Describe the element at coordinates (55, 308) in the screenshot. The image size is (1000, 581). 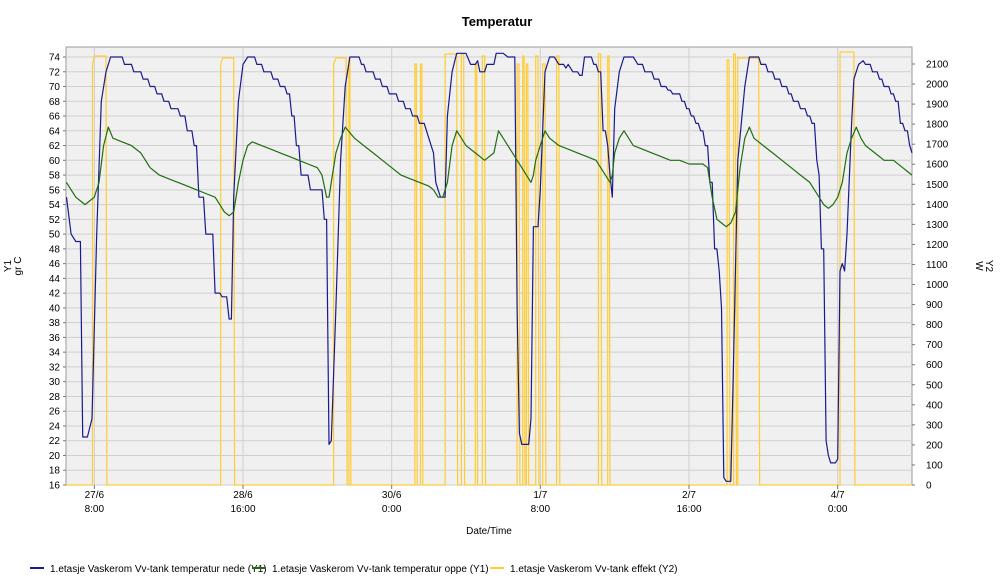
I see `y1-tick-label: 40` at that location.